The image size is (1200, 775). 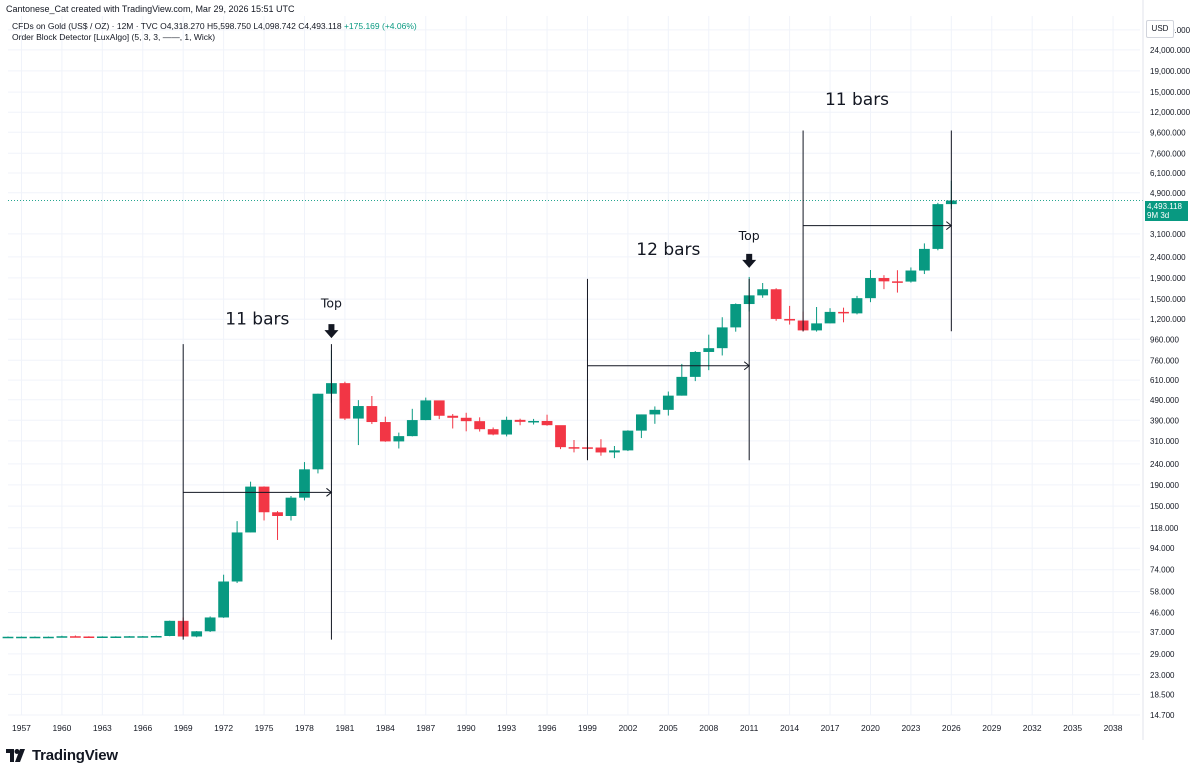 What do you see at coordinates (1162, 612) in the screenshot?
I see `y-tick-label: 46.000` at bounding box center [1162, 612].